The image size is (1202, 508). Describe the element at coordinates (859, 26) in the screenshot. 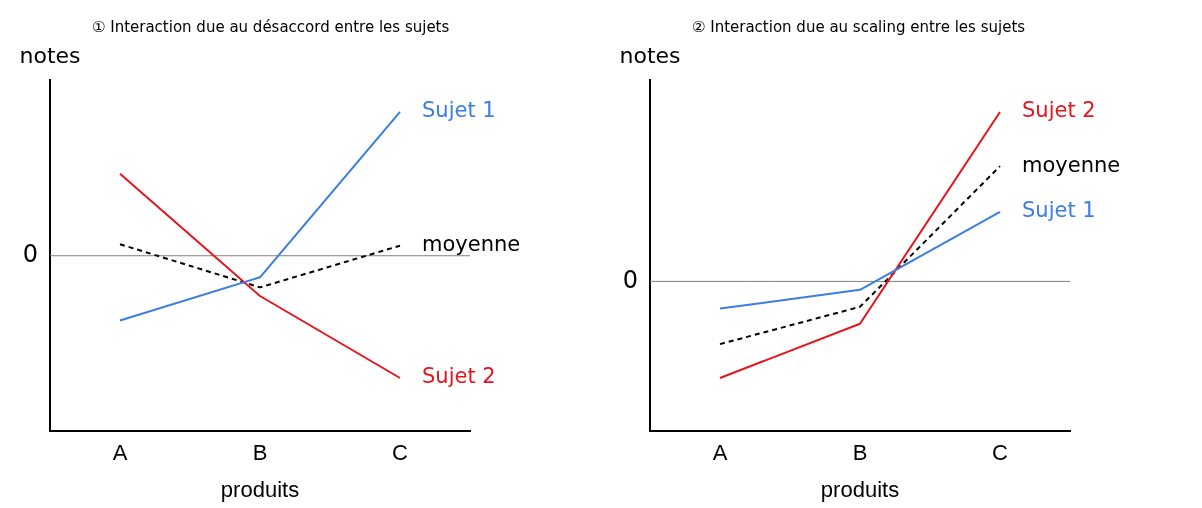

I see `chart-title: ② Interaction due au scaling entre les sujets` at that location.